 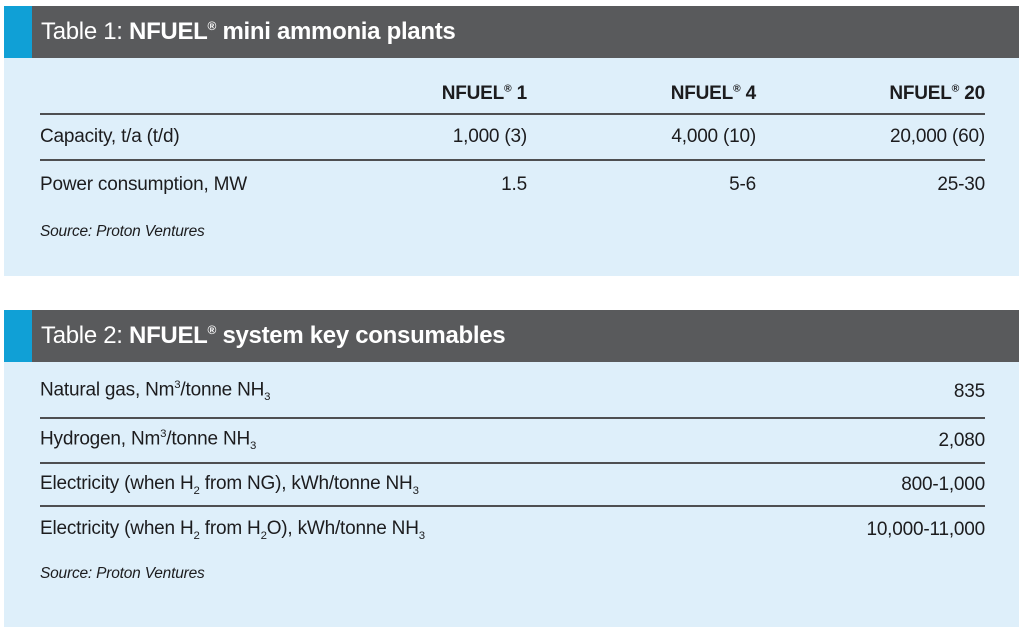 I want to click on table1-row-label: Power consumption, MW, so click(x=143, y=184).